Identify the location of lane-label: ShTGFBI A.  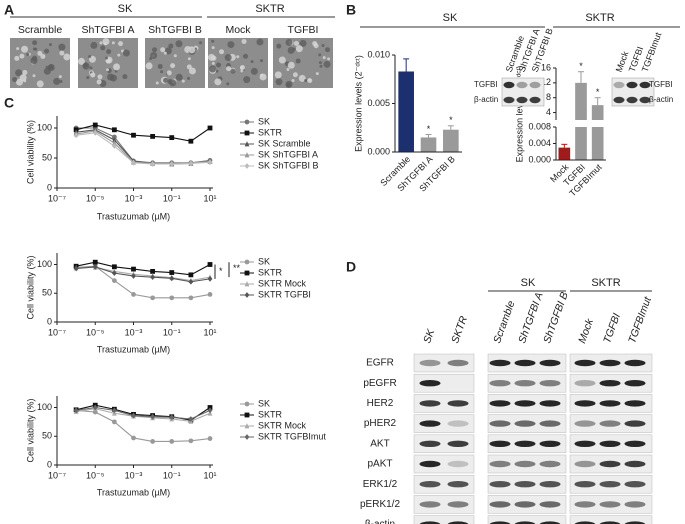
(531, 318).